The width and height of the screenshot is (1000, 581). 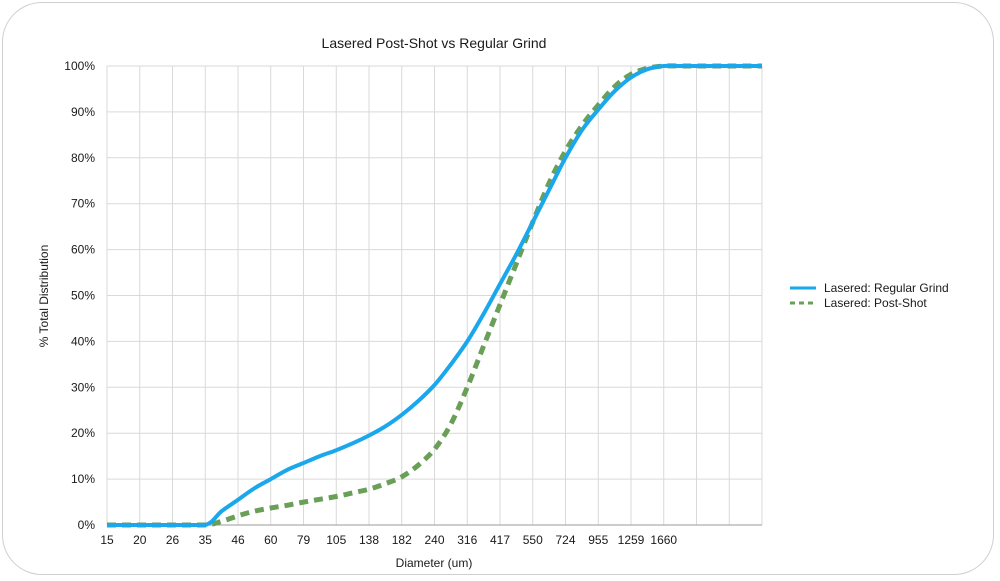 I want to click on y-tick-label: 40%, so click(x=83, y=341).